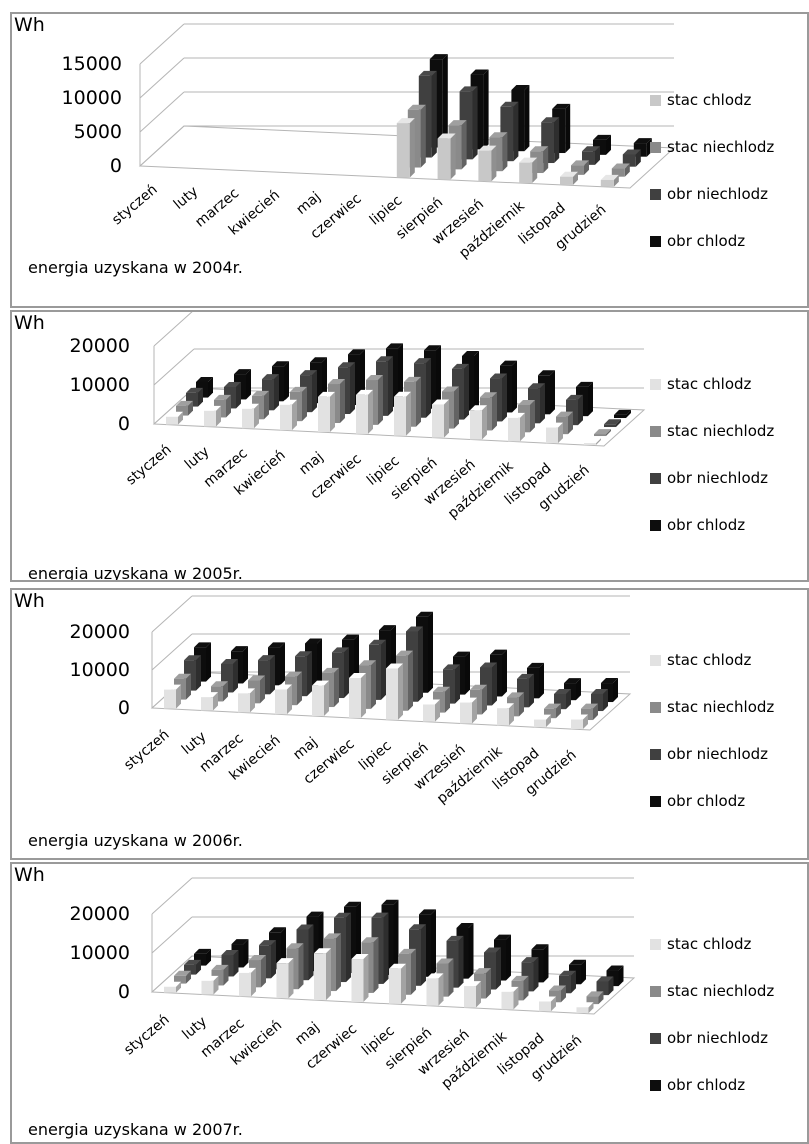 The height and width of the screenshot is (1144, 809). Describe the element at coordinates (98, 132) in the screenshot. I see `y-tick-label: 5000` at that location.